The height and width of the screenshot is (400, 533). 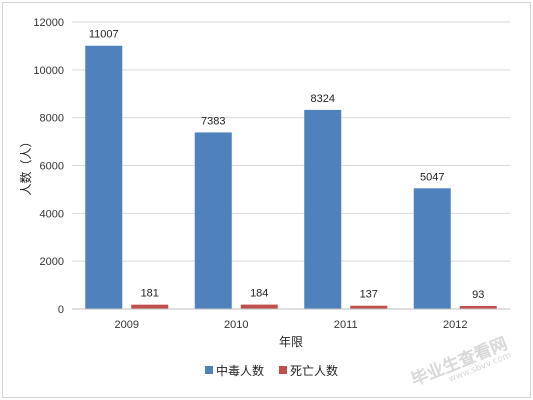 What do you see at coordinates (283, 370) in the screenshot?
I see `legend-swatch-death` at bounding box center [283, 370].